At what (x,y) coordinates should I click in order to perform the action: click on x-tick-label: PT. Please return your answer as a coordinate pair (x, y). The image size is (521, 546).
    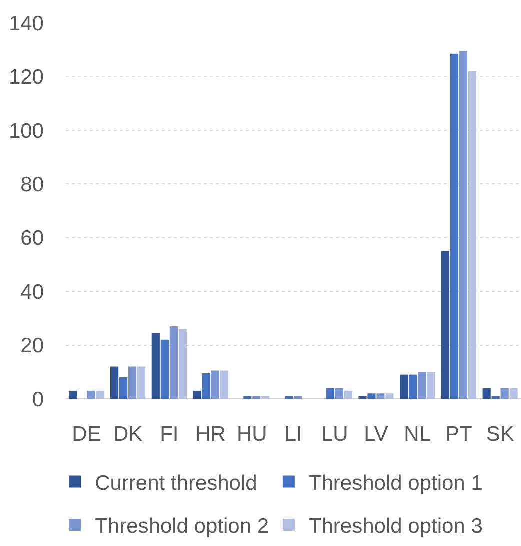
    Looking at the image, I should click on (459, 434).